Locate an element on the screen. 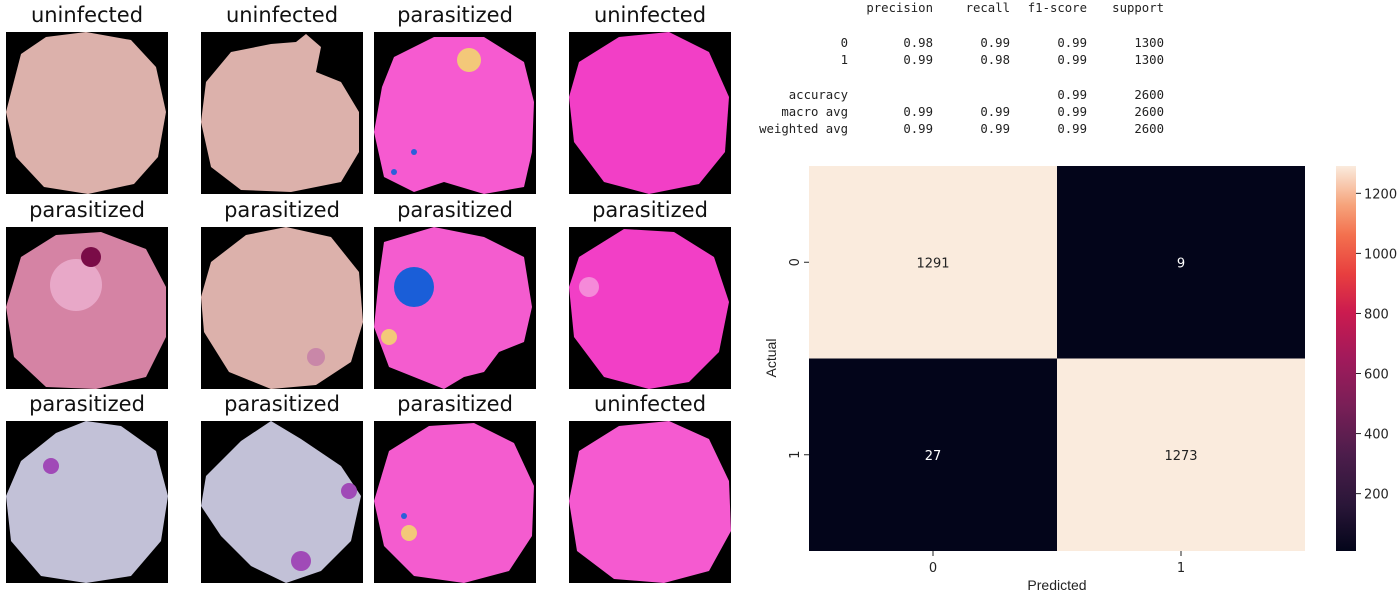 The image size is (1400, 596). heatmap-value-label: 27 is located at coordinates (933, 456).